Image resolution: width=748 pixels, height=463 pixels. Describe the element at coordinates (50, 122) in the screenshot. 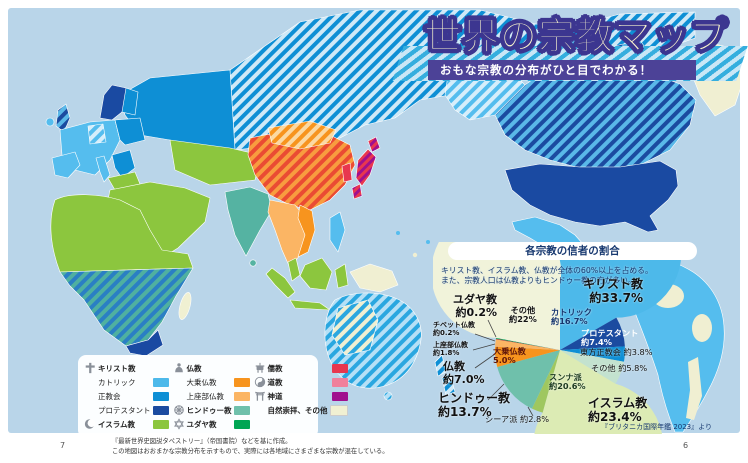

I see `region-ireland` at that location.